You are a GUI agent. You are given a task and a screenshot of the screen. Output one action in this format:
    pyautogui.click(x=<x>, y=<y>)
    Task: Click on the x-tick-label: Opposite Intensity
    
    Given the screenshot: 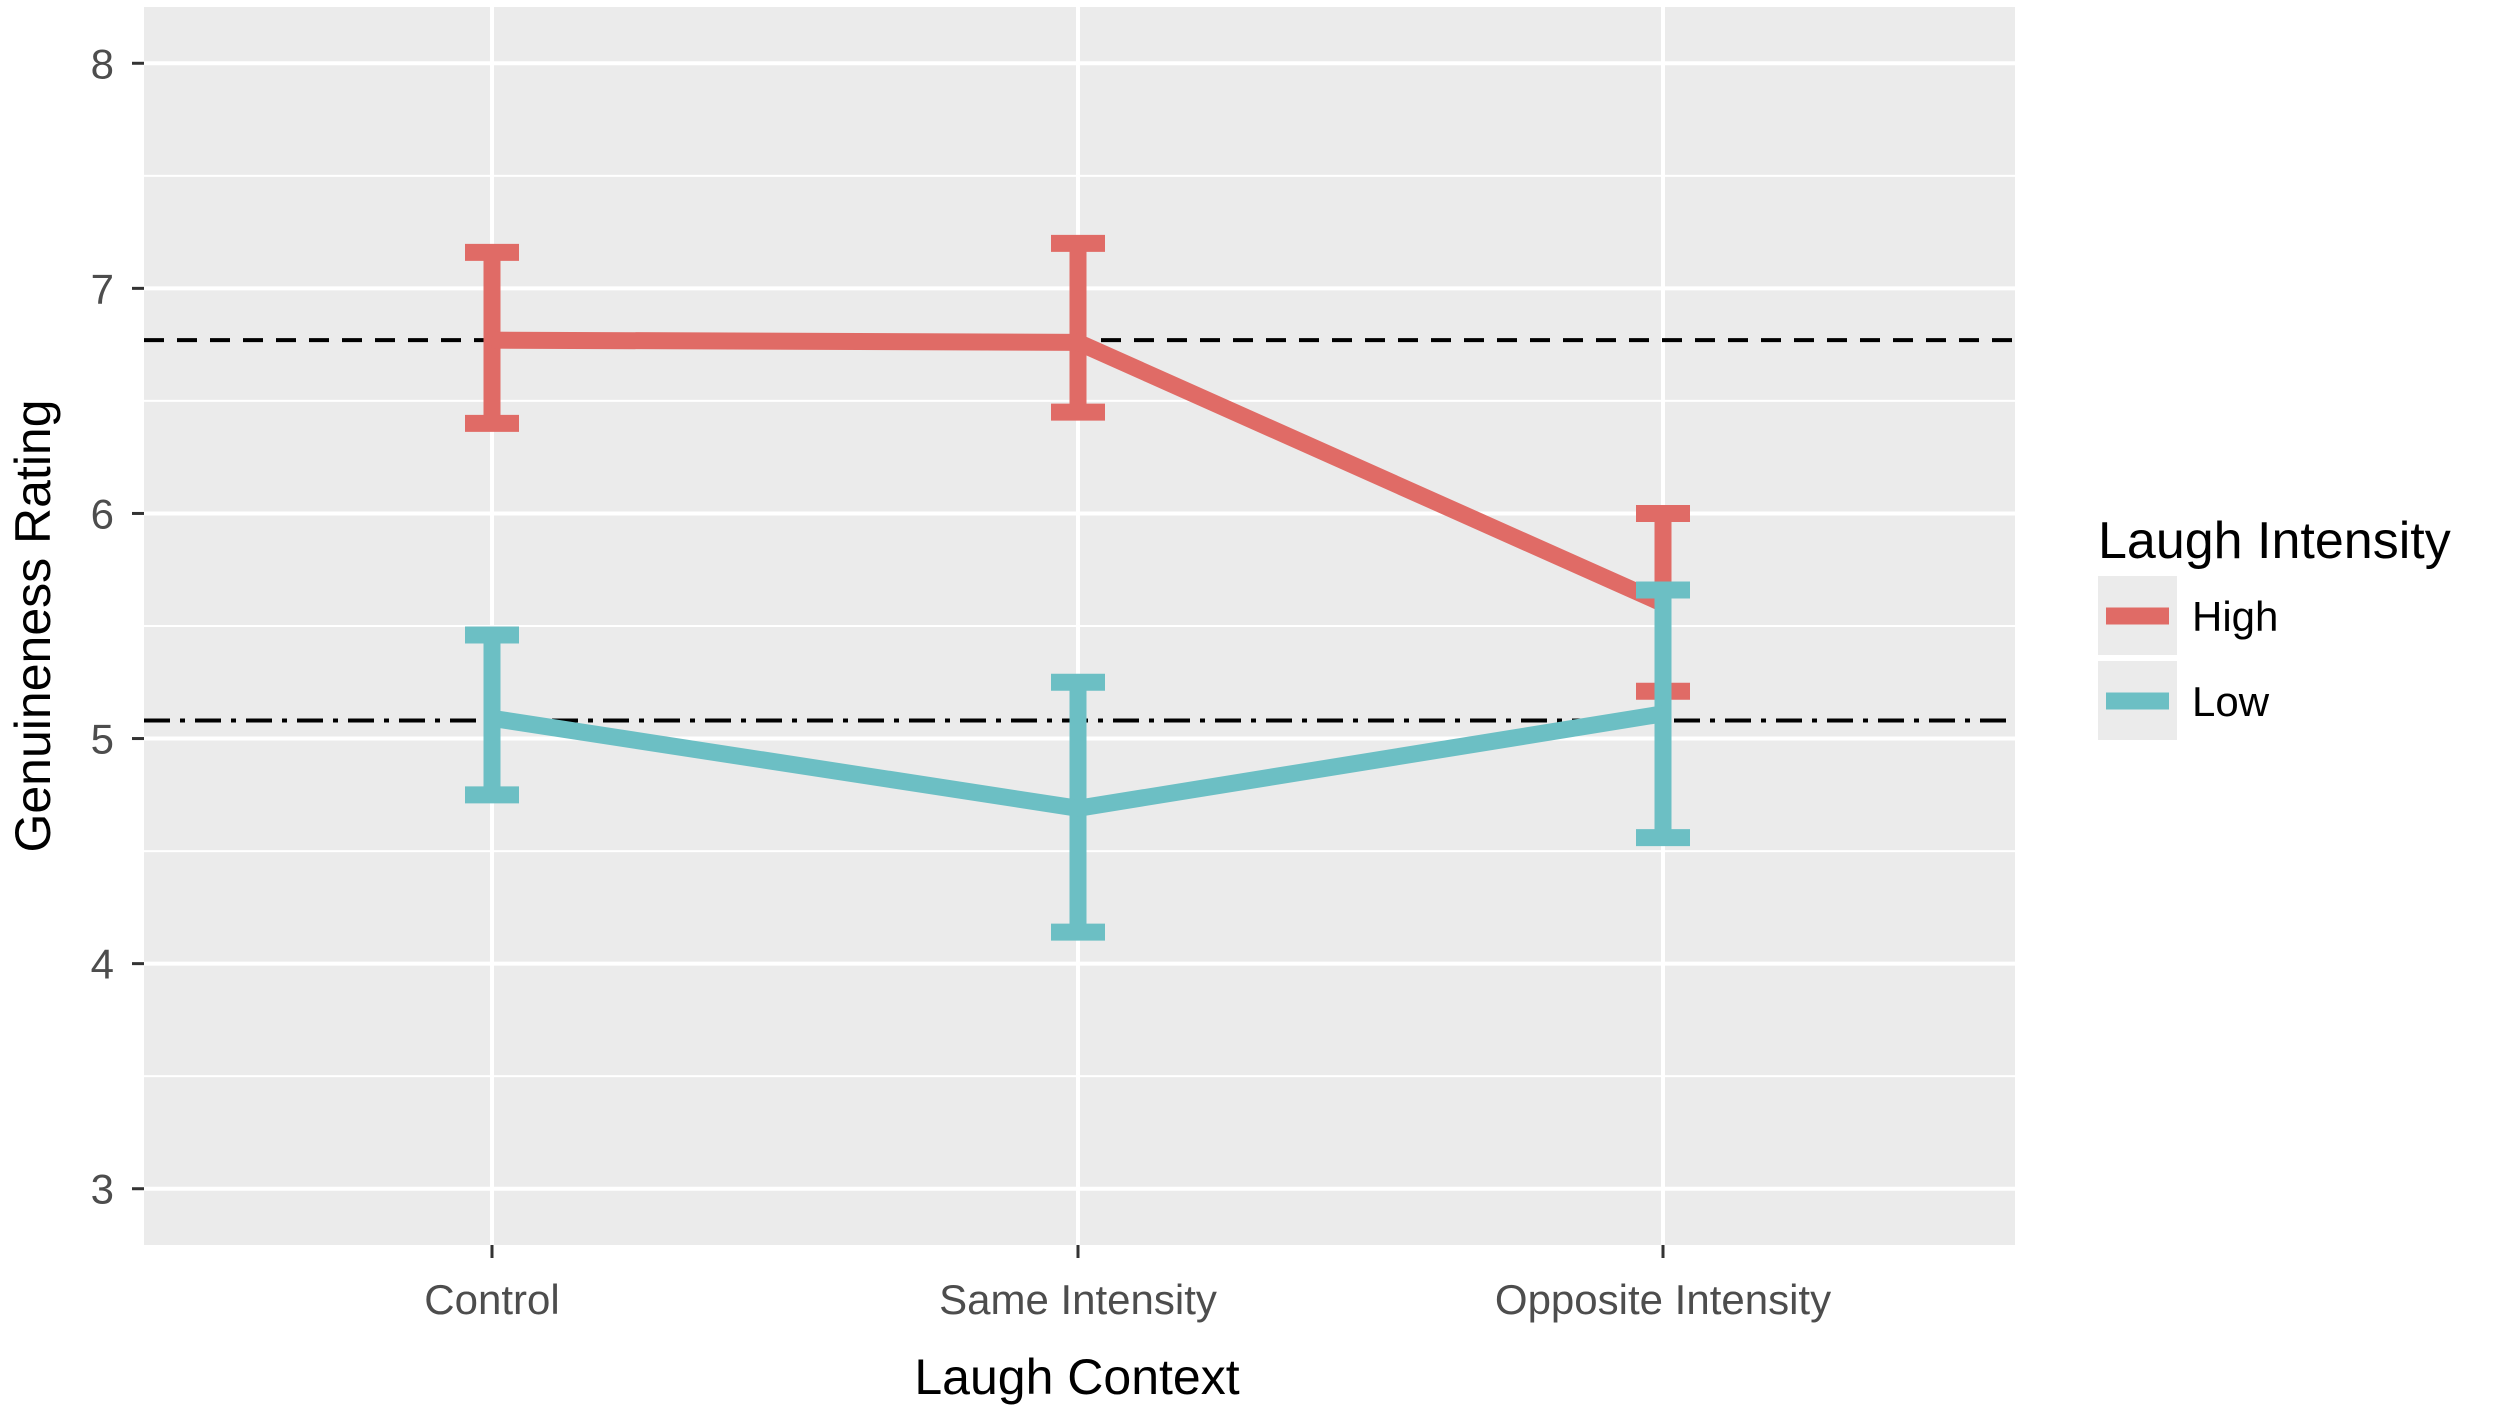 What is the action you would take?
    pyautogui.click(x=1663, y=1299)
    